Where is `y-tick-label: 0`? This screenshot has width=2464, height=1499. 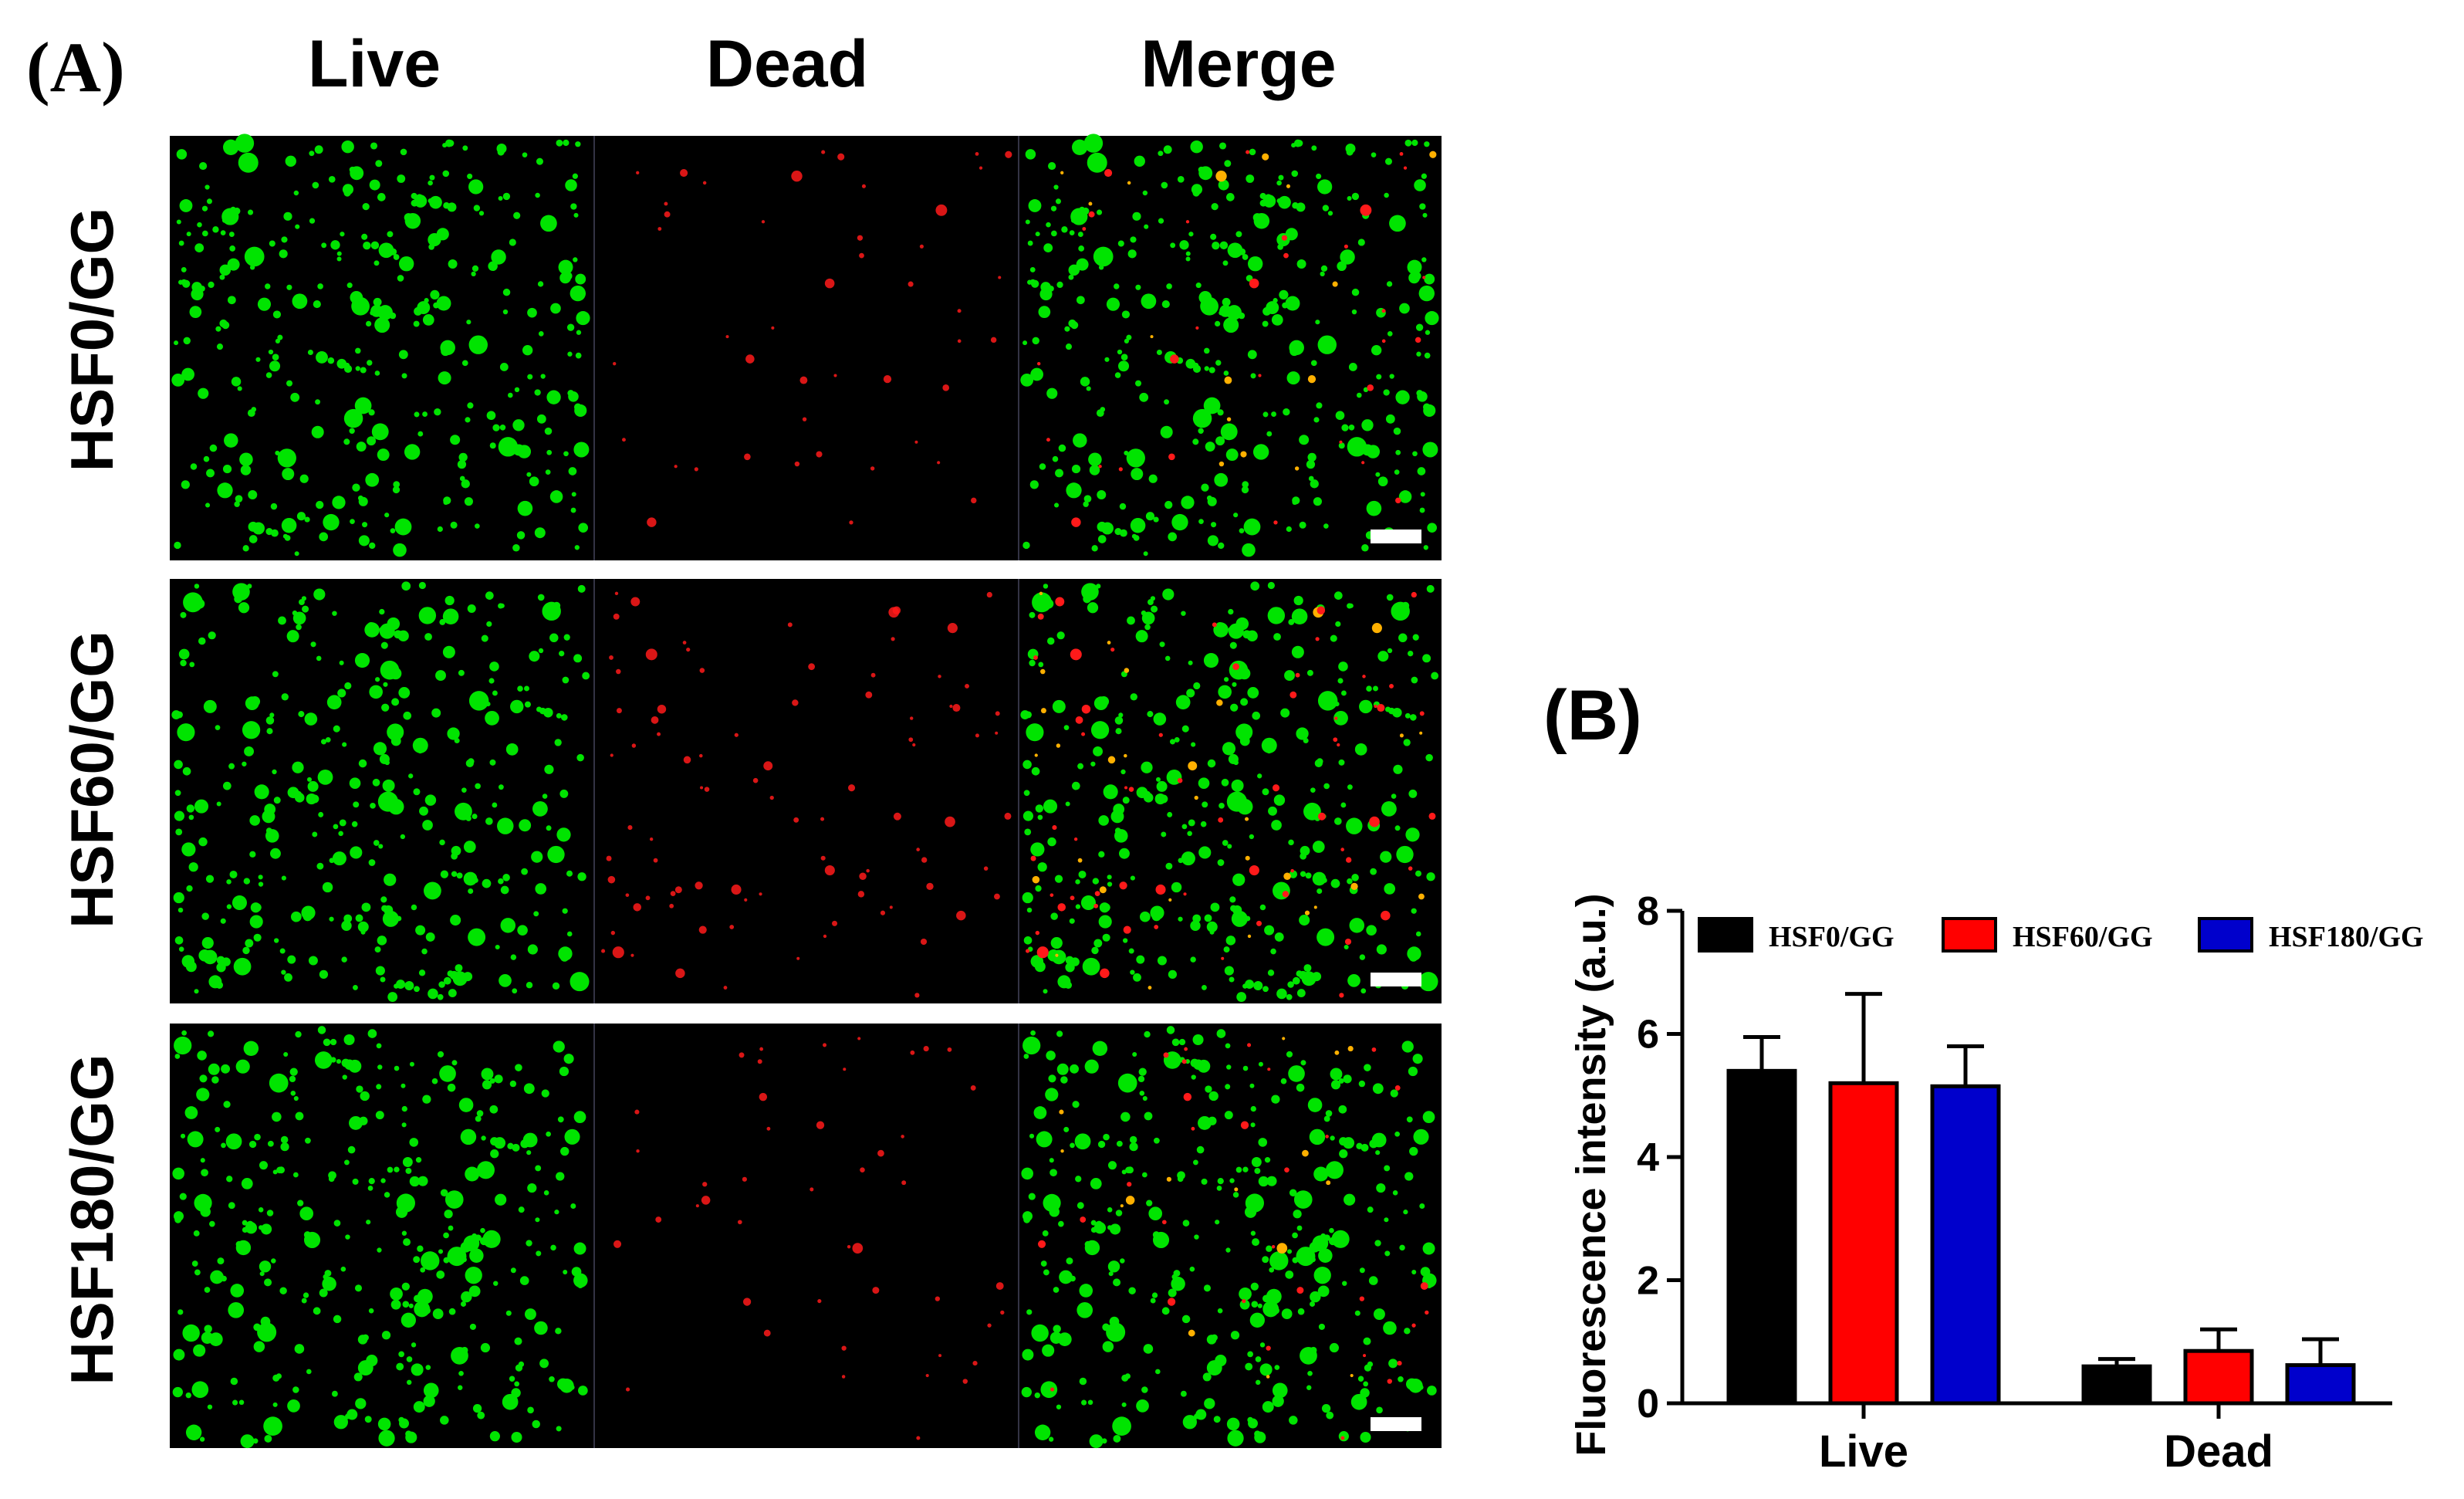
y-tick-label: 0 is located at coordinates (1648, 1404).